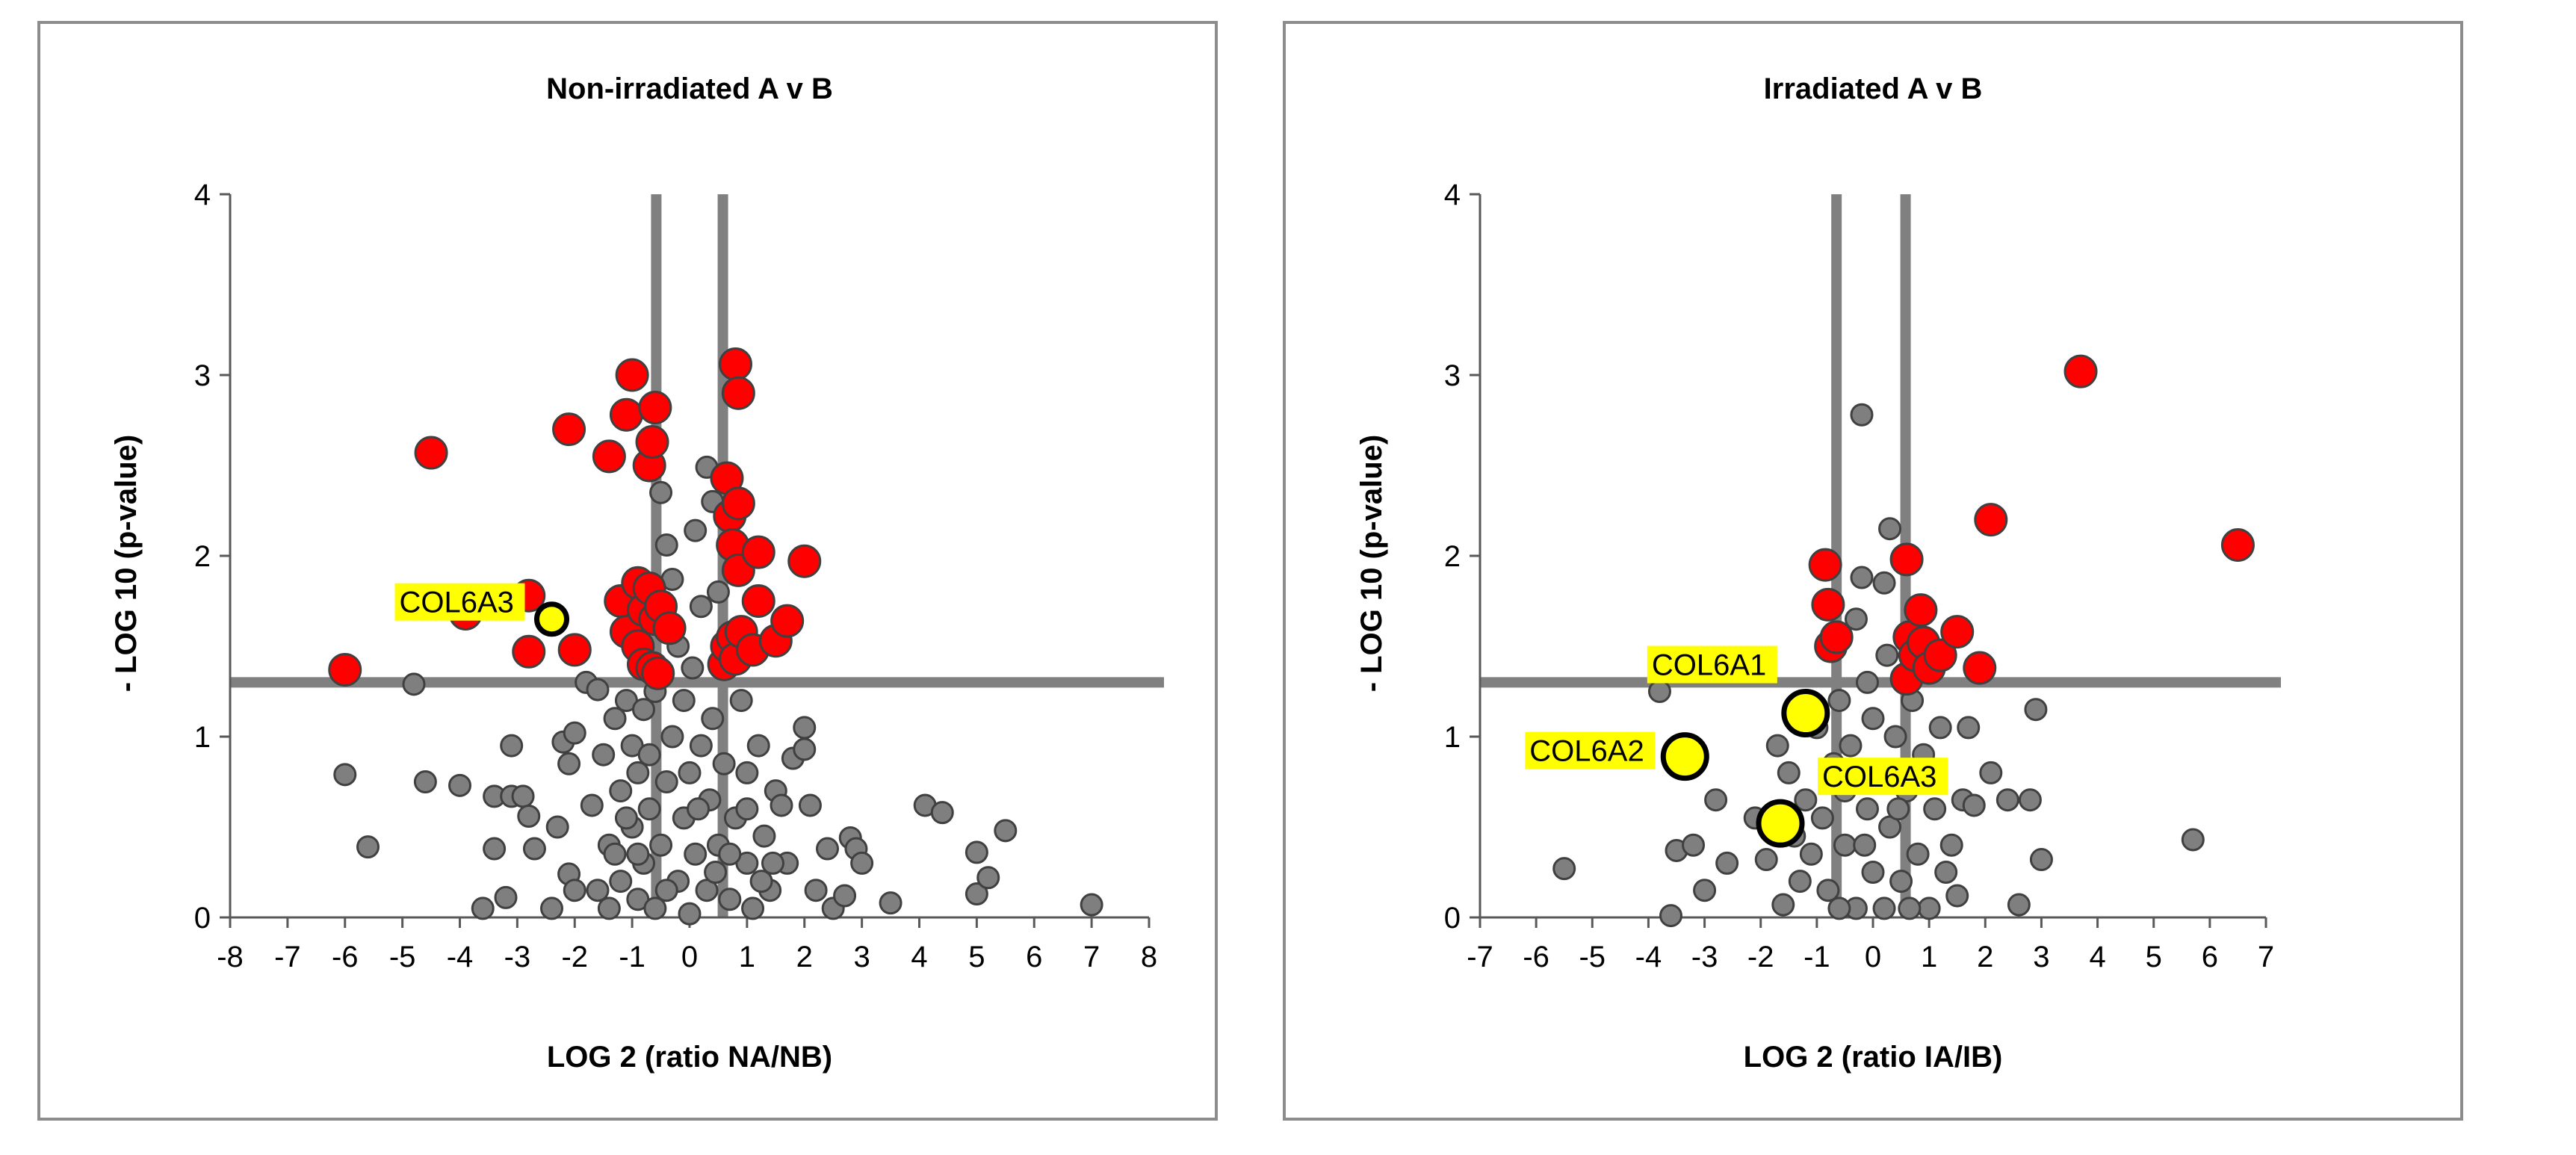 The width and height of the screenshot is (2576, 1155). Describe the element at coordinates (1760, 957) in the screenshot. I see `x-tick-label: -2` at that location.